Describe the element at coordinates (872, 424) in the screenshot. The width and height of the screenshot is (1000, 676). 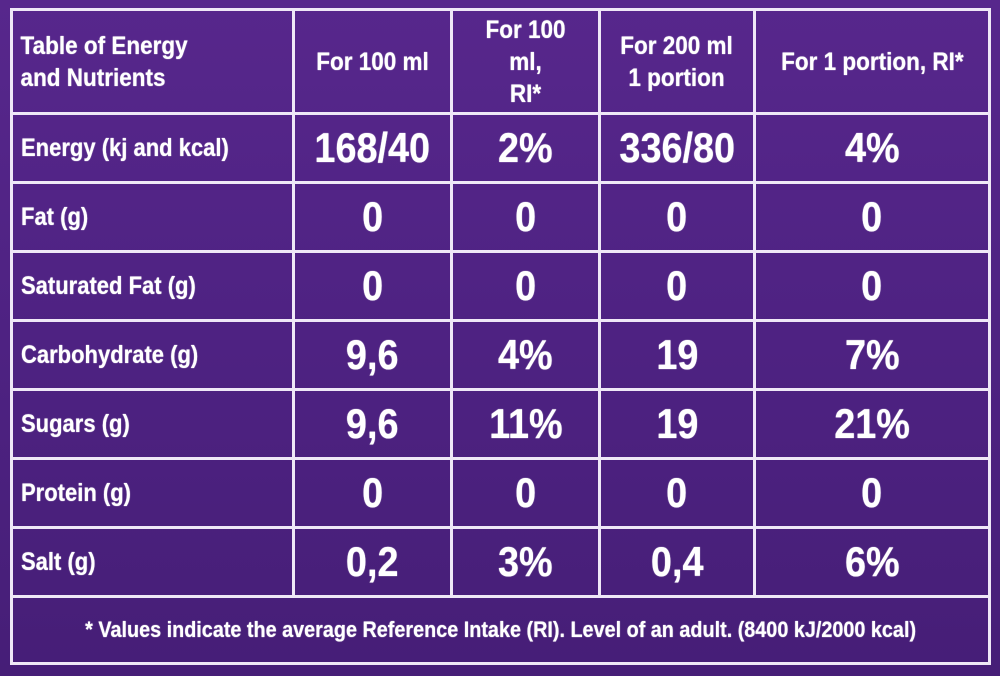
I see `value-per-portion-ri: 21%` at that location.